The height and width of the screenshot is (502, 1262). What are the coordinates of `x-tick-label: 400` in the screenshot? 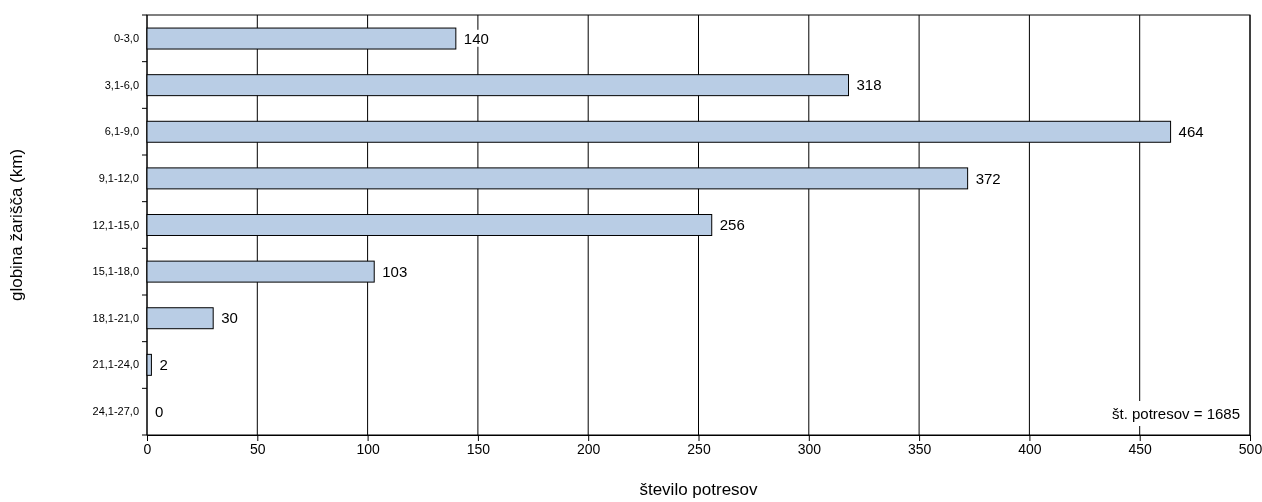 It's located at (1030, 448).